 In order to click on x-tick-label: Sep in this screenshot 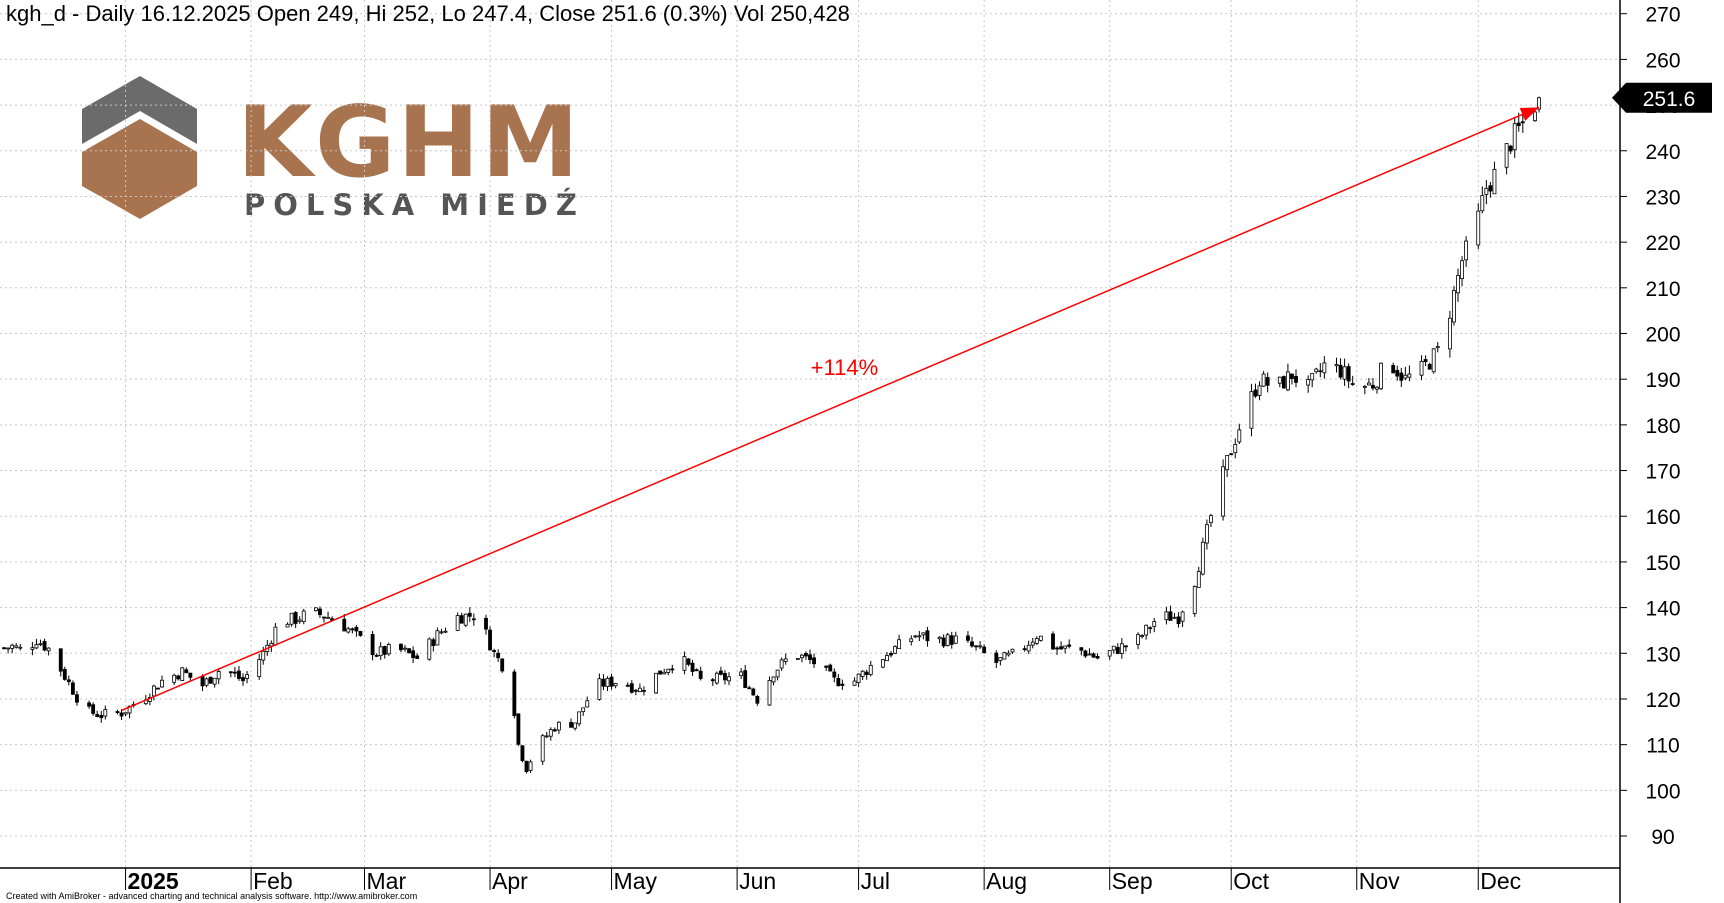, I will do `click(1132, 881)`.